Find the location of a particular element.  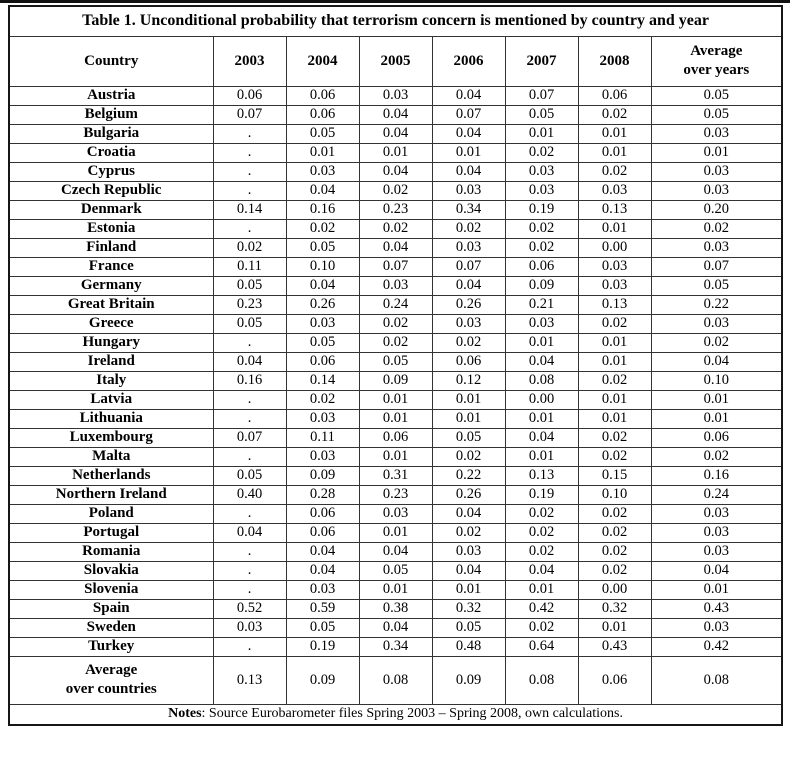

country-cell: Slovenia is located at coordinates (111, 589).